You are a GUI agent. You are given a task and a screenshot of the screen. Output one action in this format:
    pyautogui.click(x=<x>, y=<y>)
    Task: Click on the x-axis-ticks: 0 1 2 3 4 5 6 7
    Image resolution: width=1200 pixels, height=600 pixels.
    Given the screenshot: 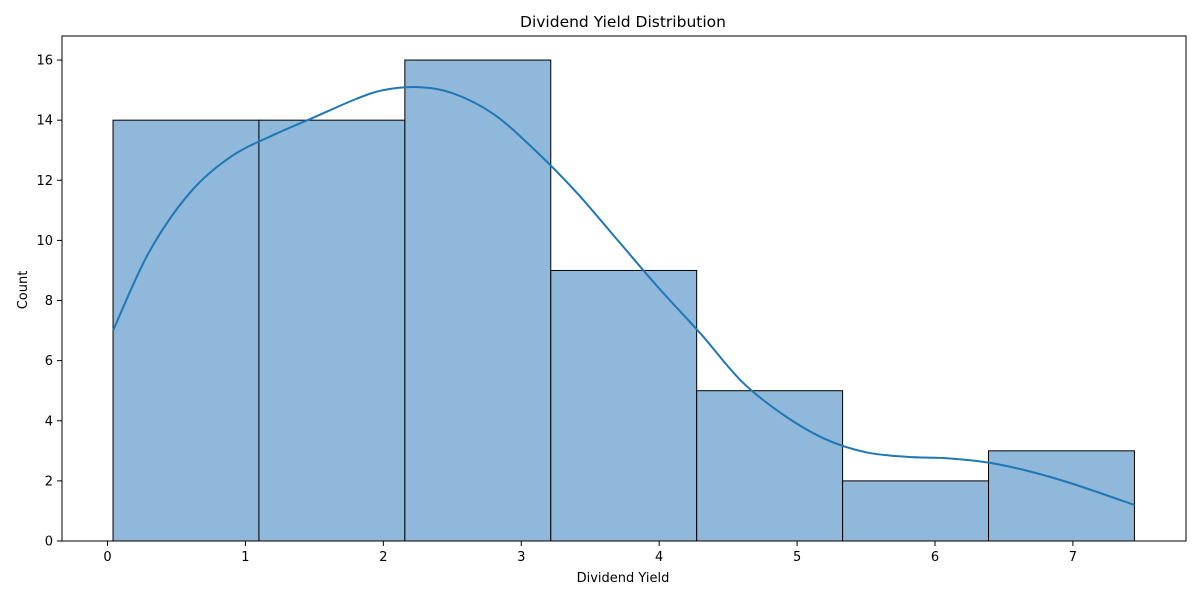 What is the action you would take?
    pyautogui.click(x=590, y=553)
    